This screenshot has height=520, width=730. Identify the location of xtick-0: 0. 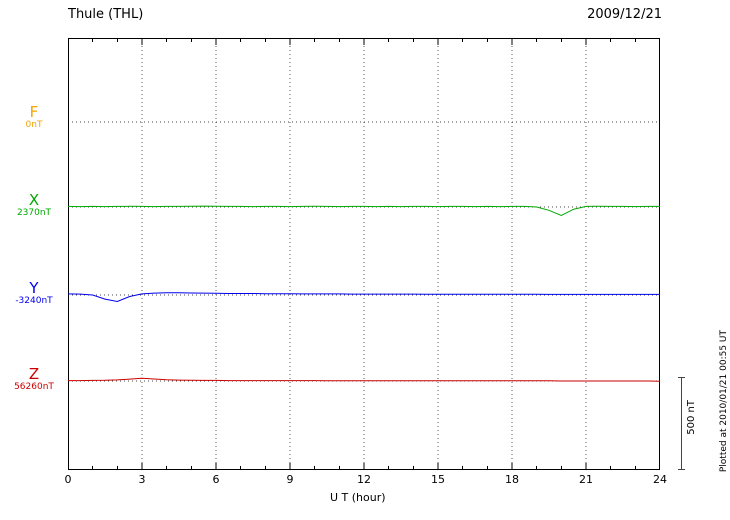
(68, 479).